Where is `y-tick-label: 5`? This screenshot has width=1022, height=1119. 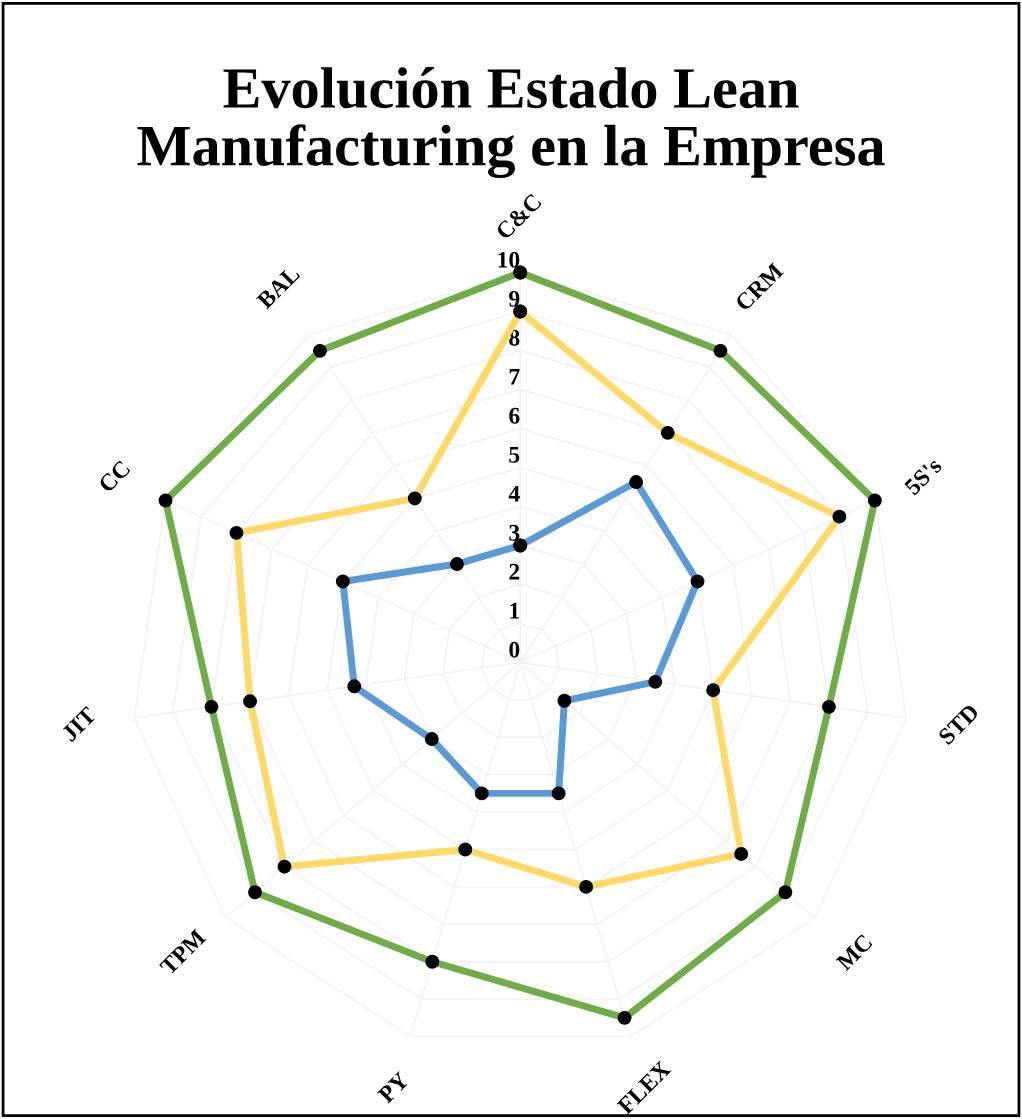
y-tick-label: 5 is located at coordinates (514, 455).